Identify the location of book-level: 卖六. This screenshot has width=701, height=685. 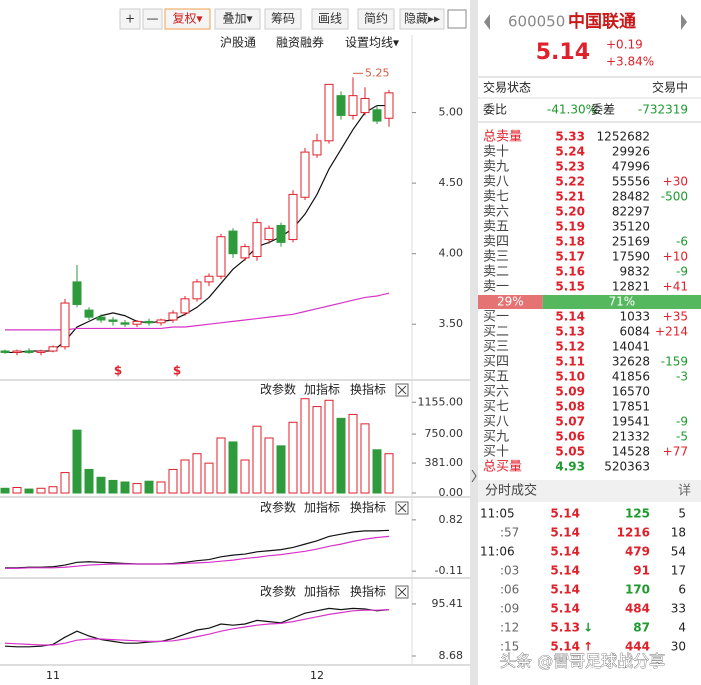
(496, 212).